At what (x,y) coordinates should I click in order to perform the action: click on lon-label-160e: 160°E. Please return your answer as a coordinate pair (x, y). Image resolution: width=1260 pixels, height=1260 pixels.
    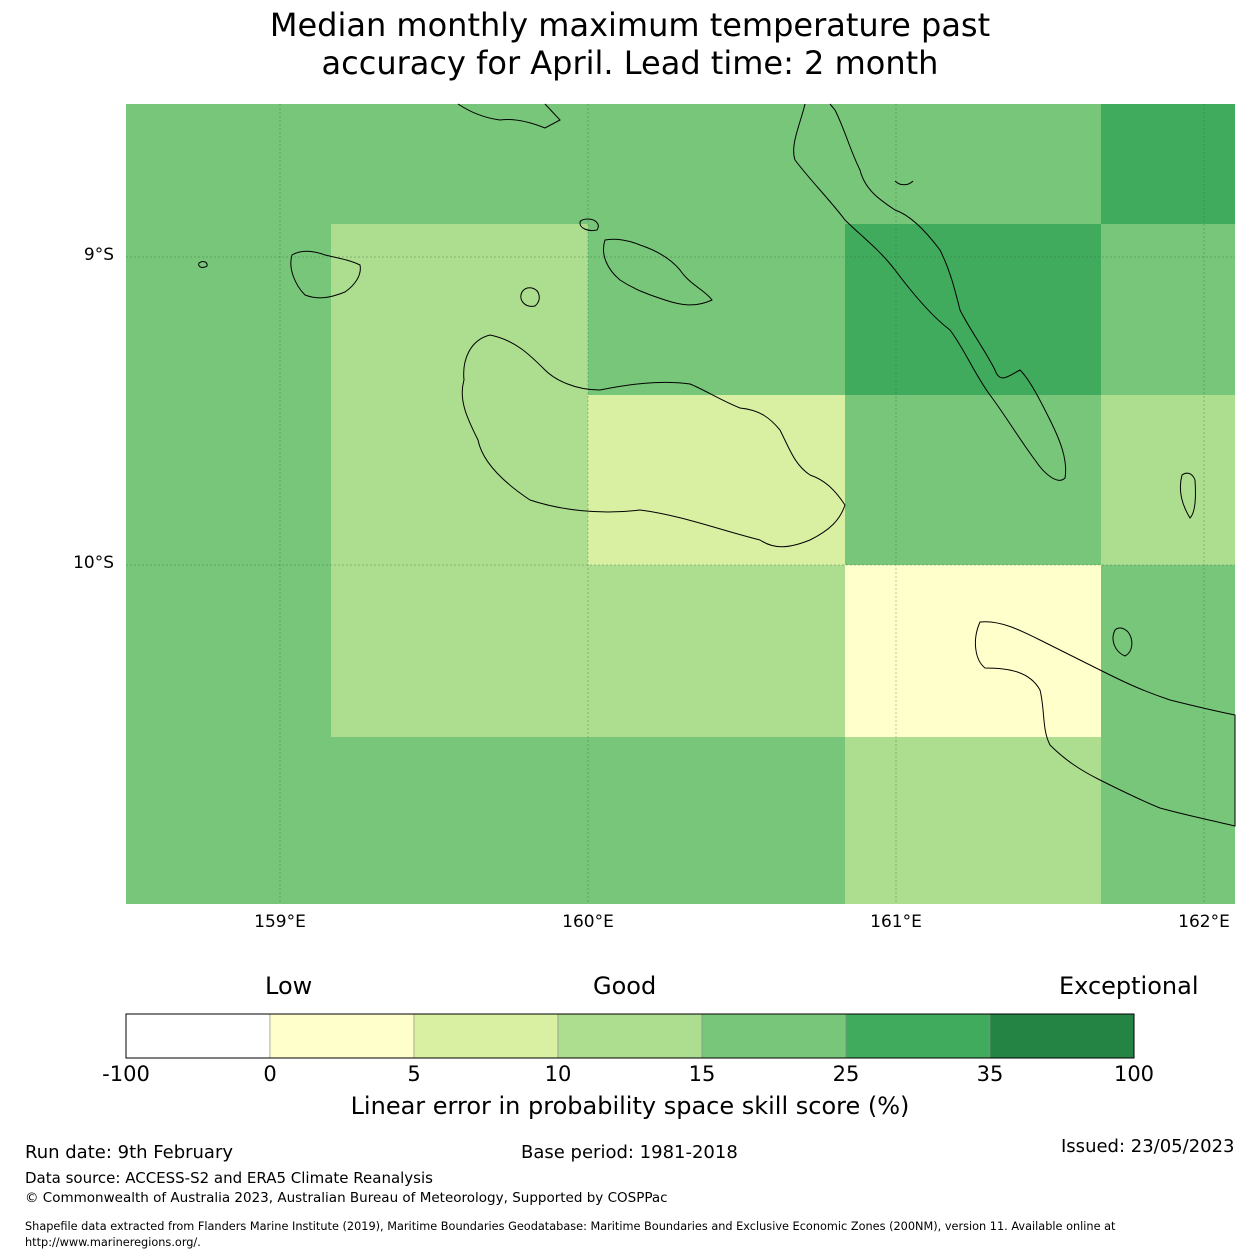
    Looking at the image, I should click on (588, 922).